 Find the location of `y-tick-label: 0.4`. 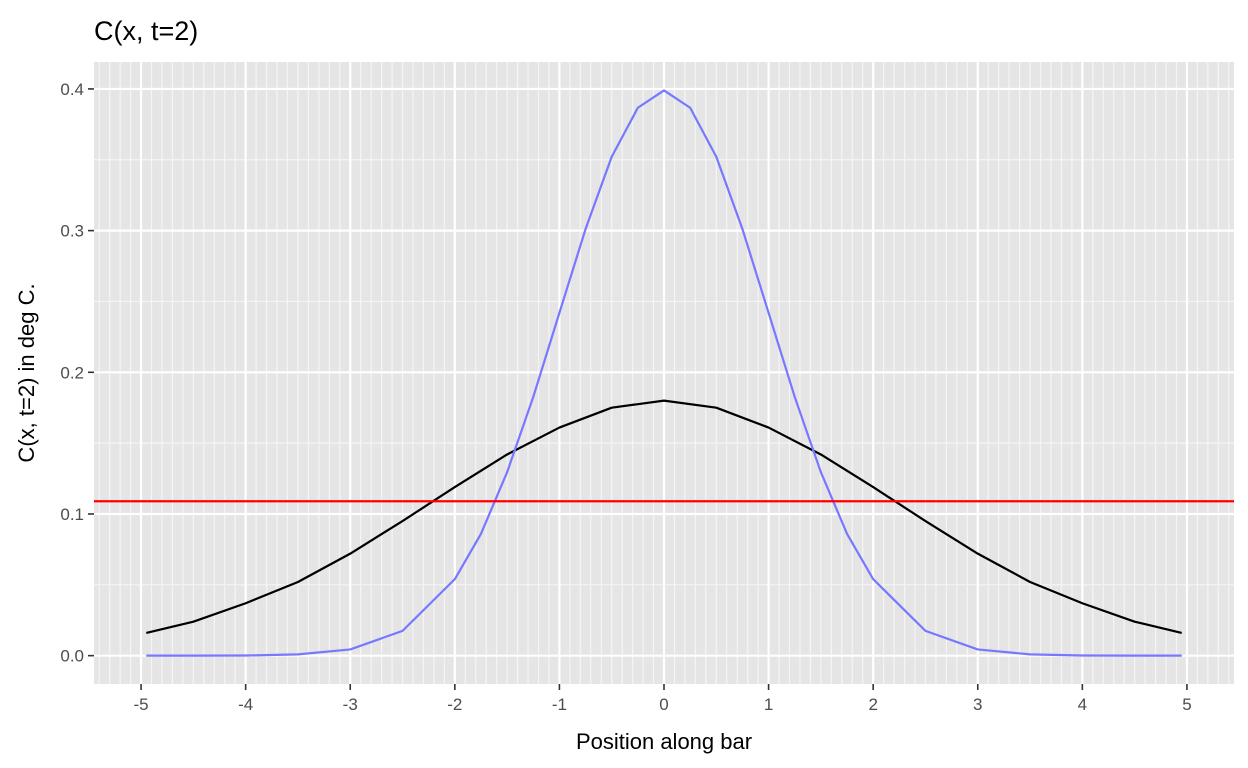

y-tick-label: 0.4 is located at coordinates (72, 89).